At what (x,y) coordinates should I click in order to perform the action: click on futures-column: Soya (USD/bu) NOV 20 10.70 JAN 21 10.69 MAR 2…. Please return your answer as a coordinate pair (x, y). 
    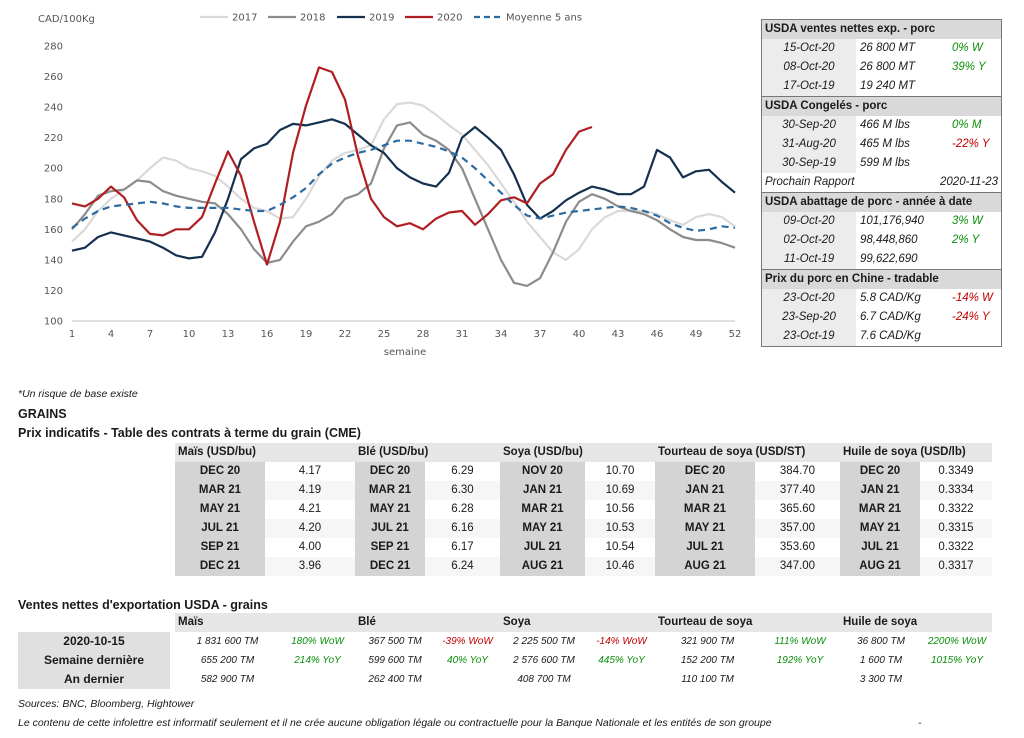
    Looking at the image, I should click on (577, 509).